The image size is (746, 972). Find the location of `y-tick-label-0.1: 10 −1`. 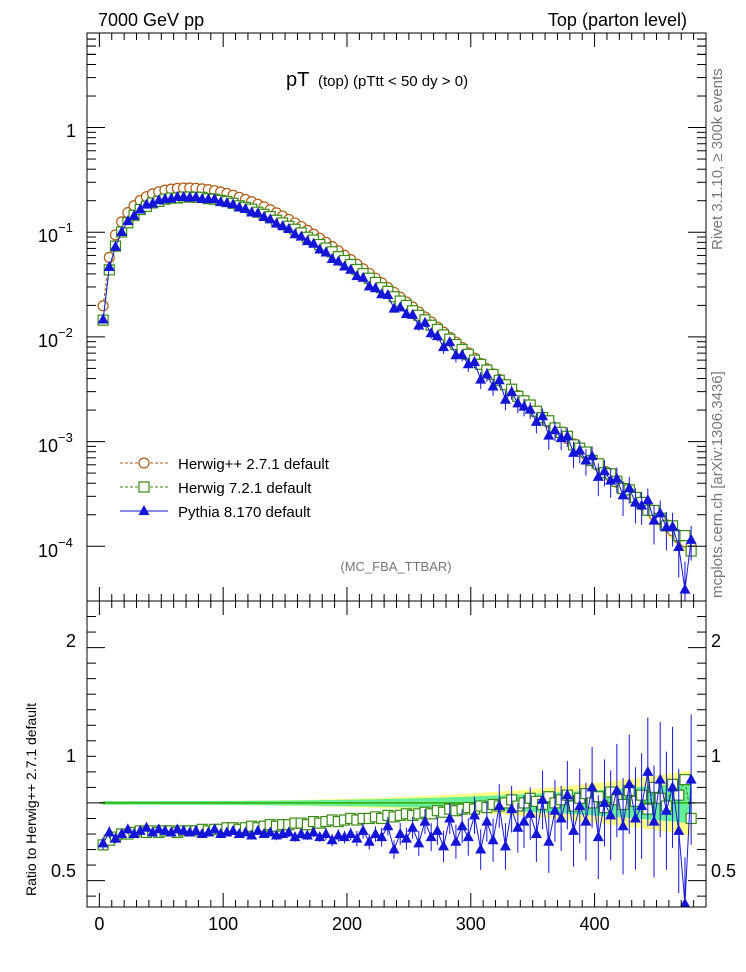

y-tick-label-0.1: 10 −1 is located at coordinates (55, 233).